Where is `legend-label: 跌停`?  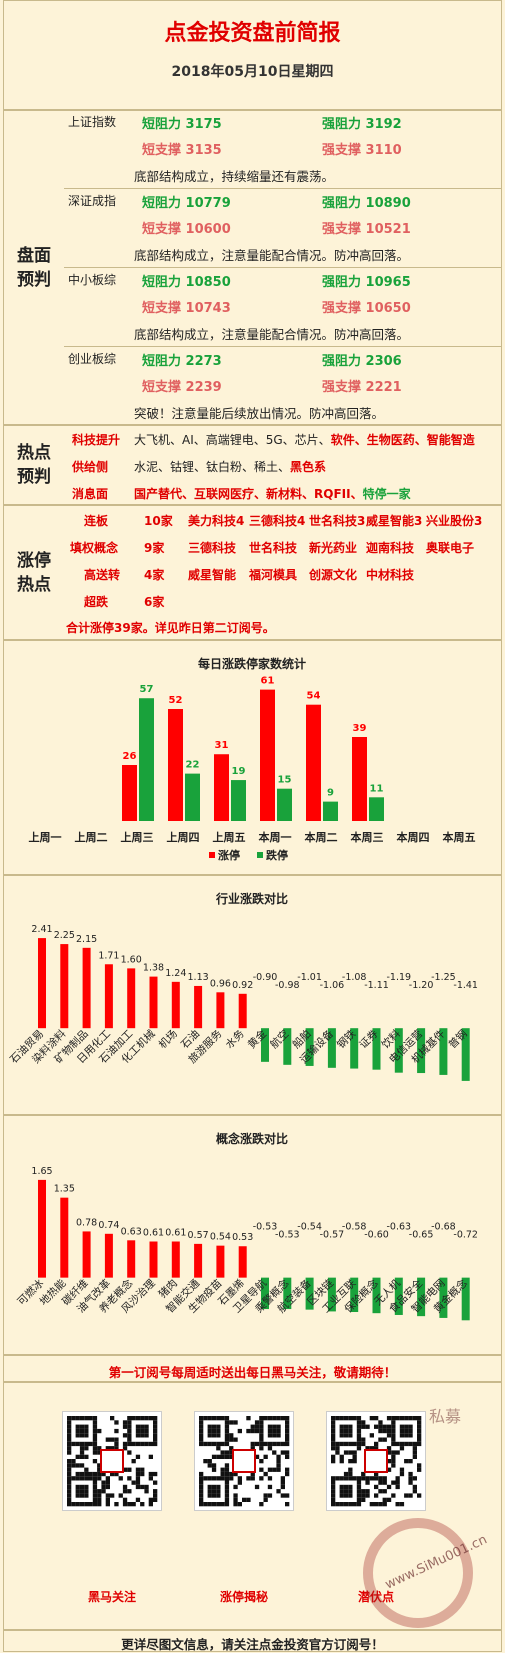
legend-label: 跌停 is located at coordinates (277, 855).